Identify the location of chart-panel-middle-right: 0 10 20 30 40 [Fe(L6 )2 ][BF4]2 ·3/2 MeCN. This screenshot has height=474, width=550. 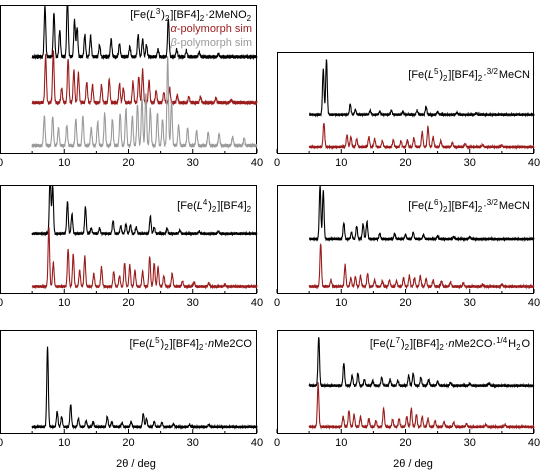
(407, 247).